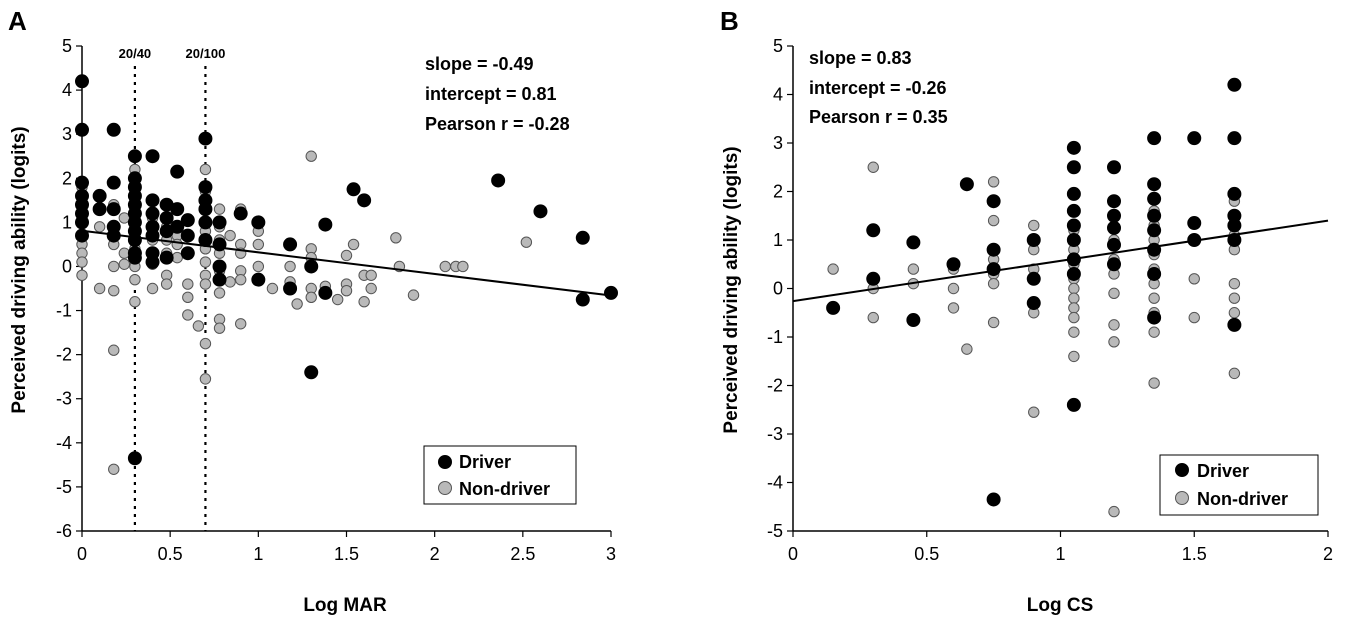  I want to click on x-tick-label-b: 2, so click(1328, 554).